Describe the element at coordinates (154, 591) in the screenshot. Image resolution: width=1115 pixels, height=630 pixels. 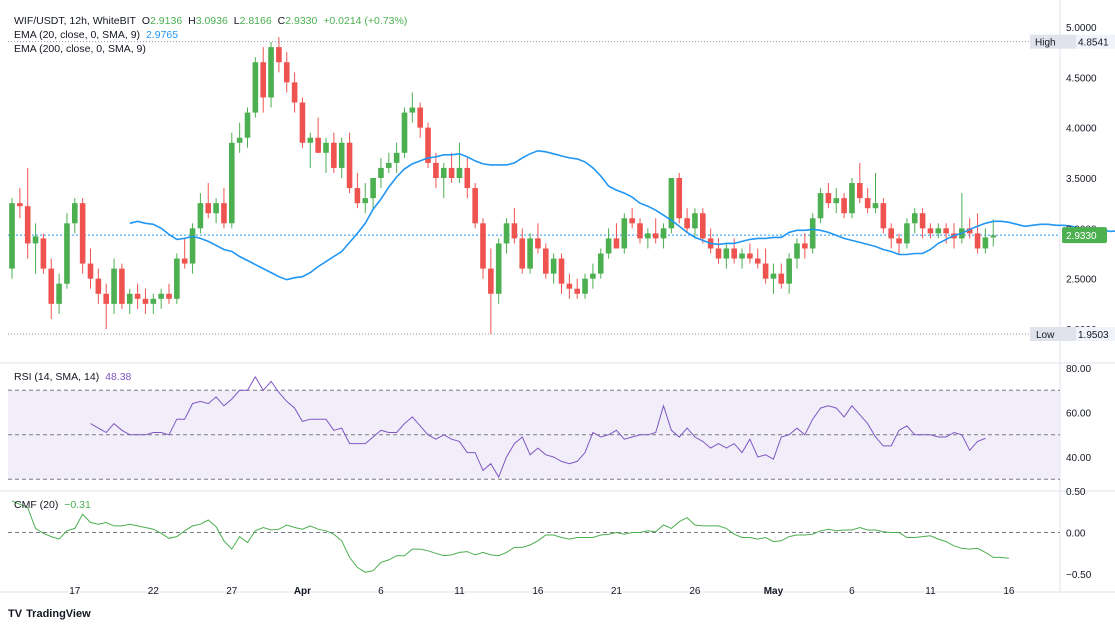
I see `time-tick-label: 22` at that location.